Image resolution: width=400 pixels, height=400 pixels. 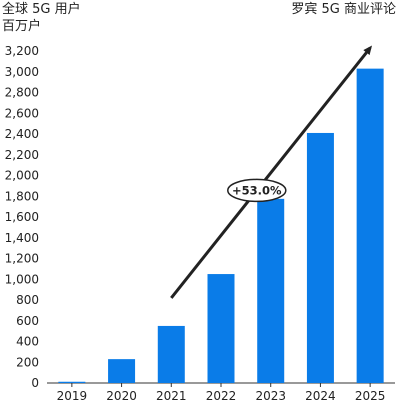 I want to click on y-tick-label: 1,800, so click(x=22, y=196).